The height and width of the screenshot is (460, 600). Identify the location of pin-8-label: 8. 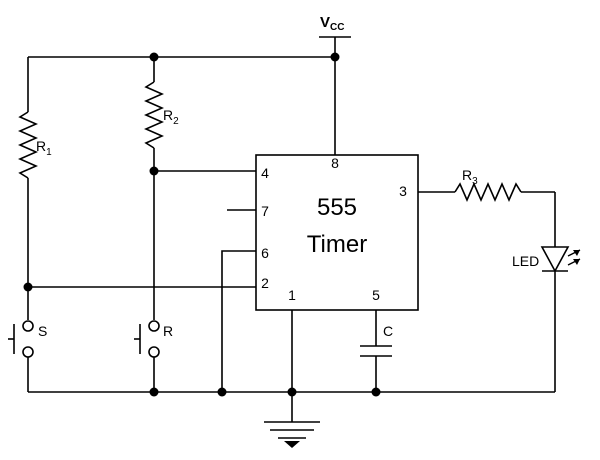
(335, 163).